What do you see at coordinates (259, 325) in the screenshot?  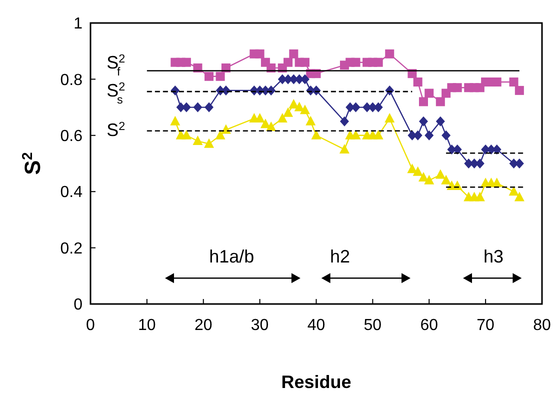 I see `x-tick-label: 30` at bounding box center [259, 325].